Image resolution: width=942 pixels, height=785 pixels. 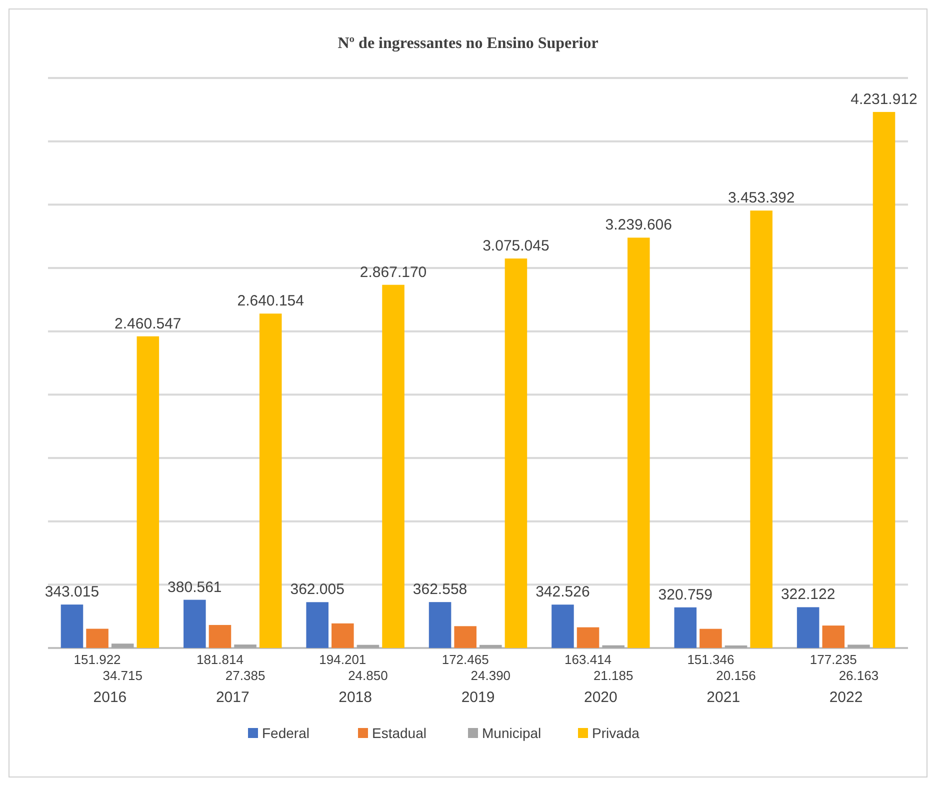 I want to click on data-label: 343.015, so click(x=72, y=592).